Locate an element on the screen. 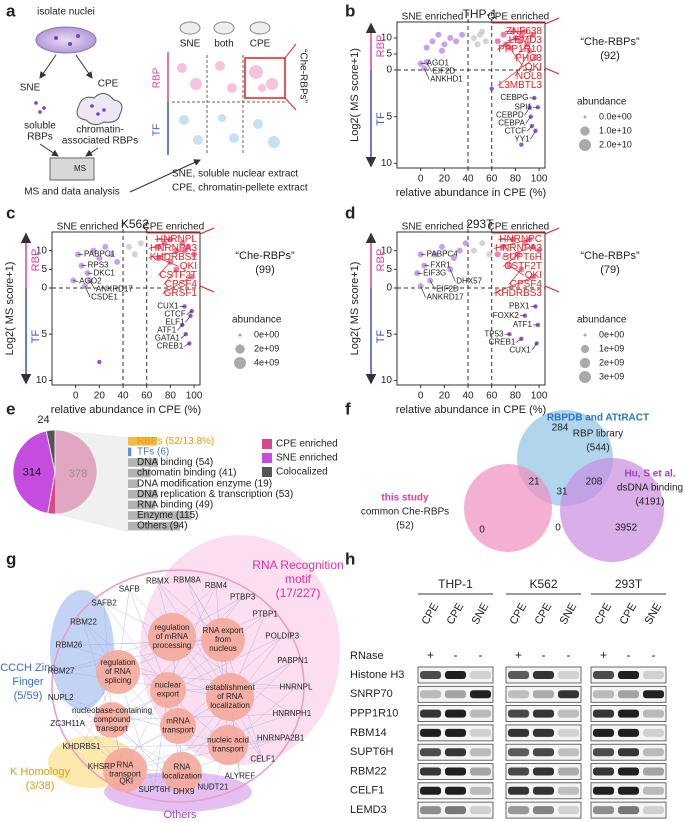 The image size is (685, 822). bar-label: TFs (6) is located at coordinates (153, 452).